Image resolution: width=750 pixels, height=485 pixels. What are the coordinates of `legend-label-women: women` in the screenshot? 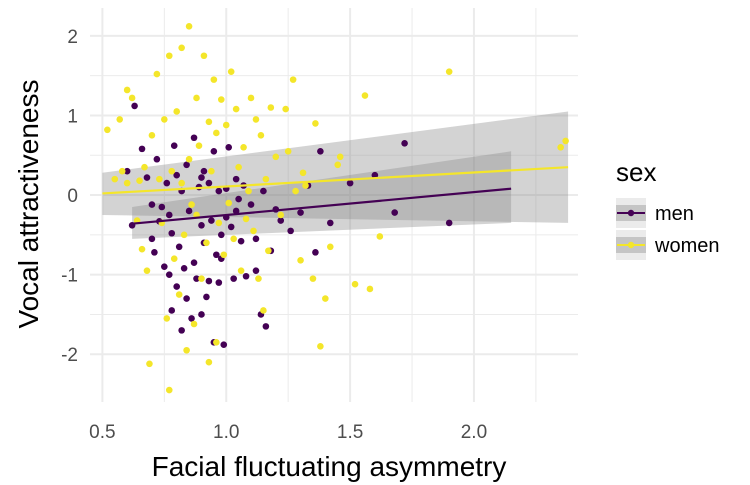 It's located at (686, 246).